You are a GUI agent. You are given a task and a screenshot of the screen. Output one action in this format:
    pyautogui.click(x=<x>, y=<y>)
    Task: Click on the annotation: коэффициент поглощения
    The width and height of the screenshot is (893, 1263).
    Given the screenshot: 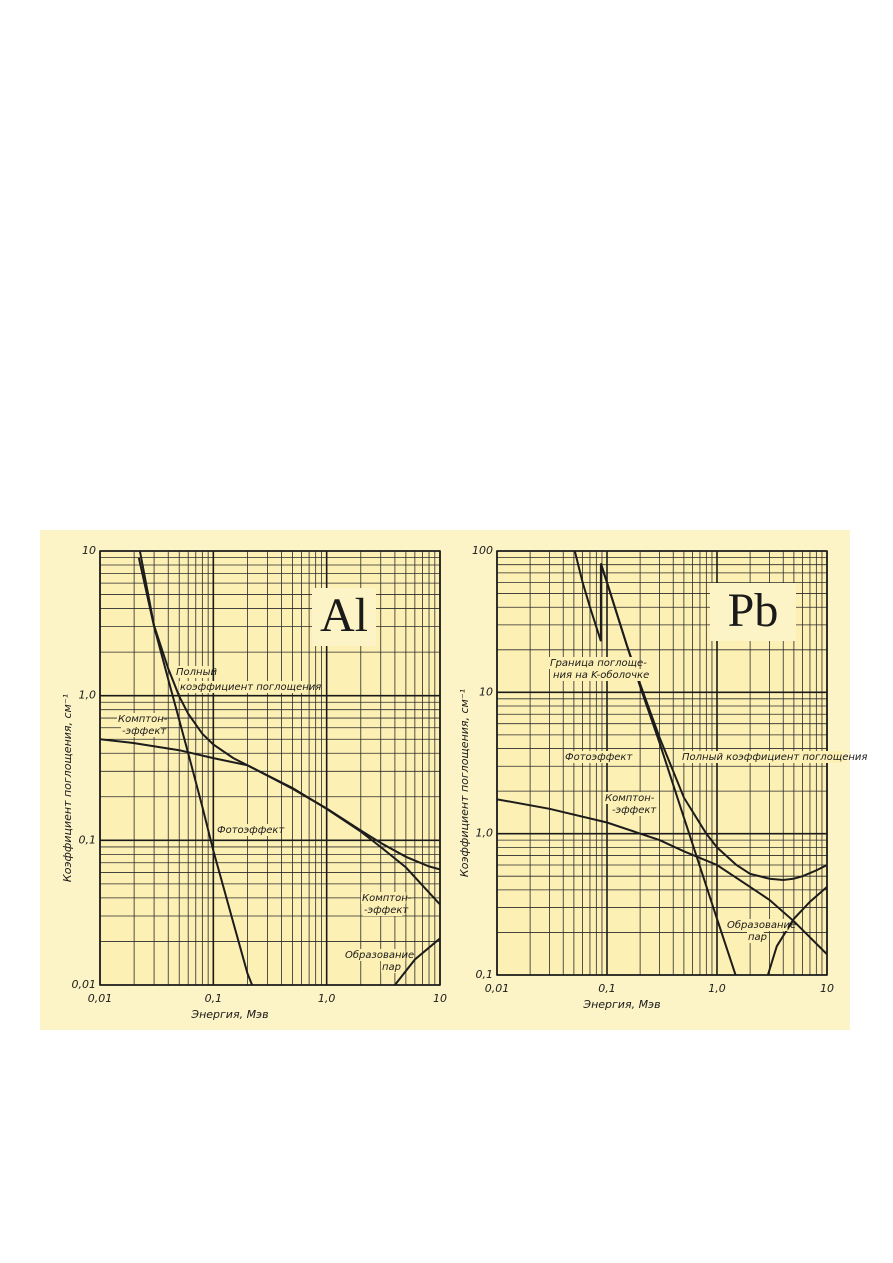 What is the action you would take?
    pyautogui.click(x=250, y=687)
    